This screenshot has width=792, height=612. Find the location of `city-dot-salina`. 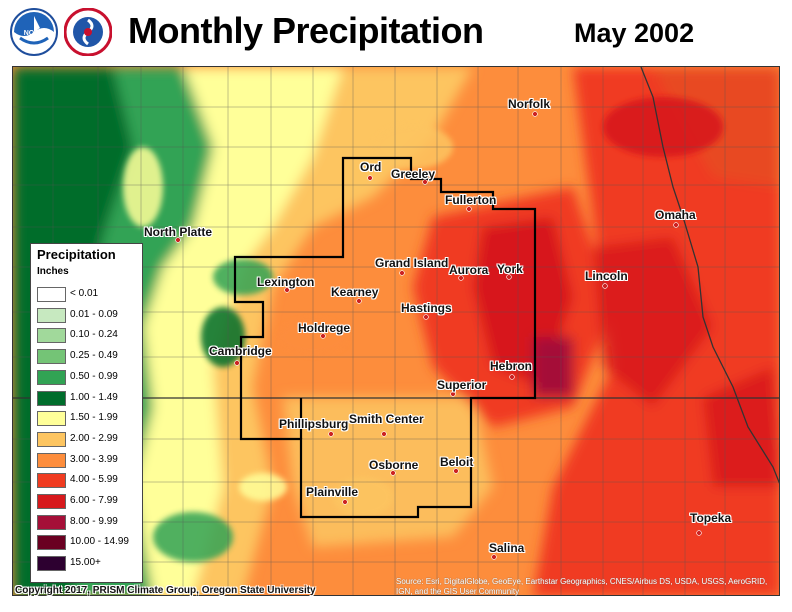

city-dot-salina is located at coordinates (494, 557).